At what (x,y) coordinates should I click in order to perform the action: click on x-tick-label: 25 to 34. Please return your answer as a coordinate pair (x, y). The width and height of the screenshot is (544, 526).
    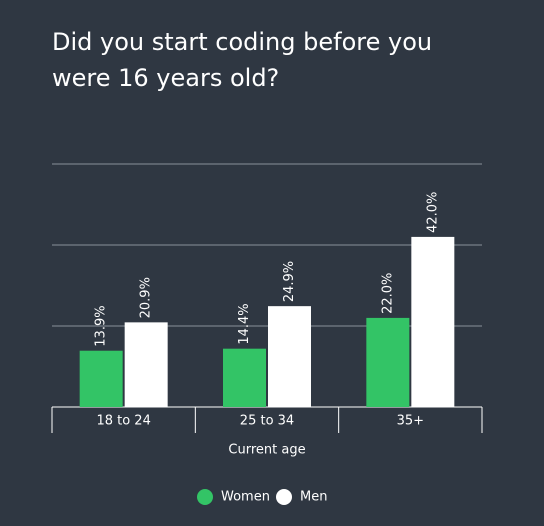
    Looking at the image, I should click on (267, 421).